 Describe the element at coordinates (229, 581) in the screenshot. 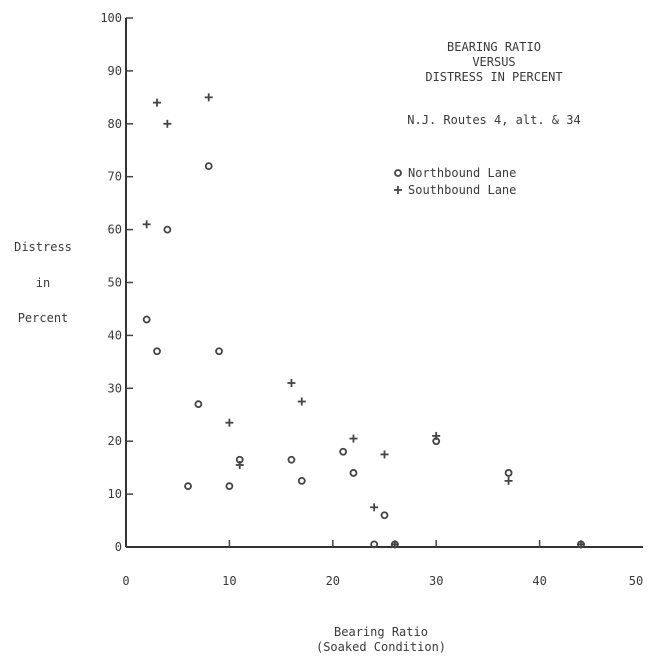

I see `x-tick-label: 10` at that location.